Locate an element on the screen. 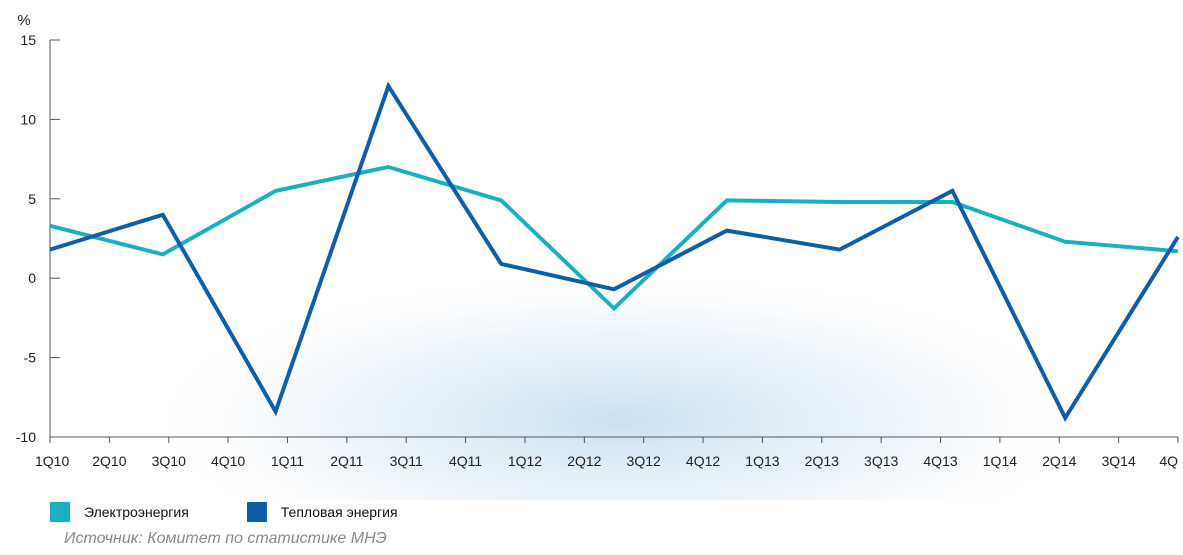 The width and height of the screenshot is (1183, 555). x-tick-label: 1Q12 is located at coordinates (525, 461).